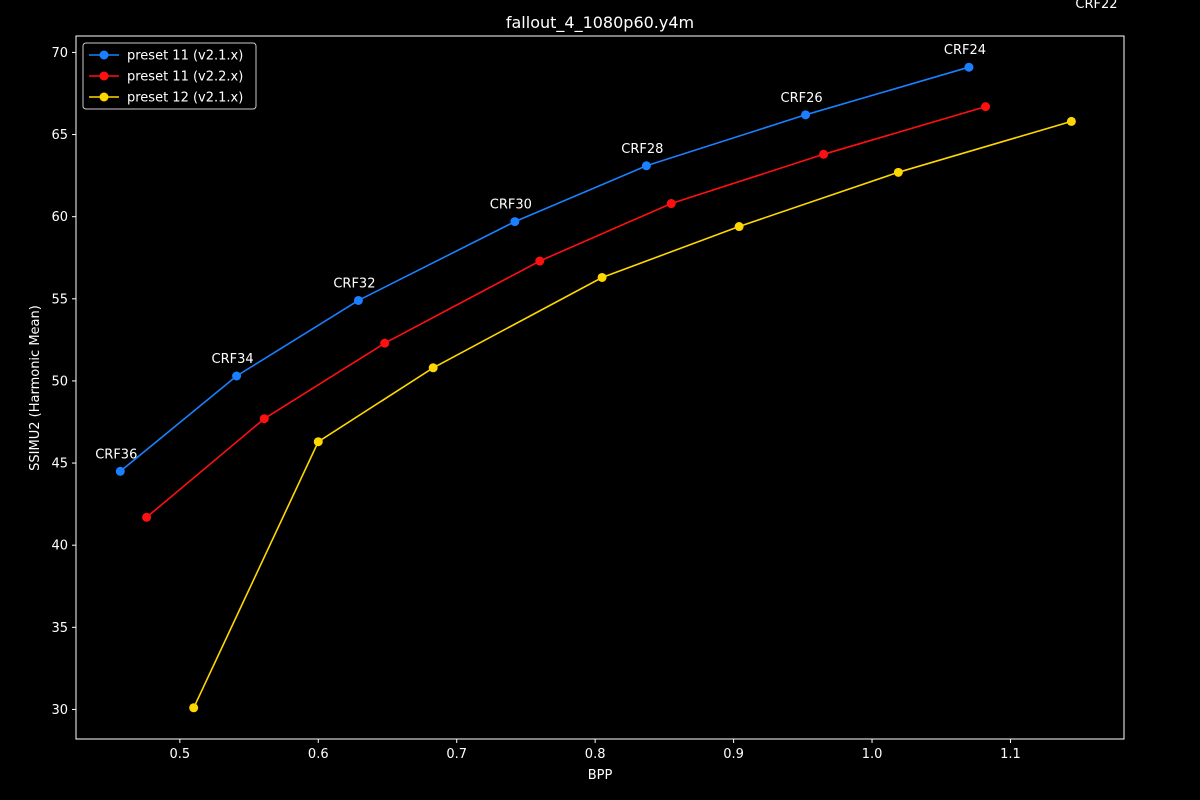 The width and height of the screenshot is (1200, 800). Describe the element at coordinates (179, 754) in the screenshot. I see `x-tick-label: 0.5` at that location.